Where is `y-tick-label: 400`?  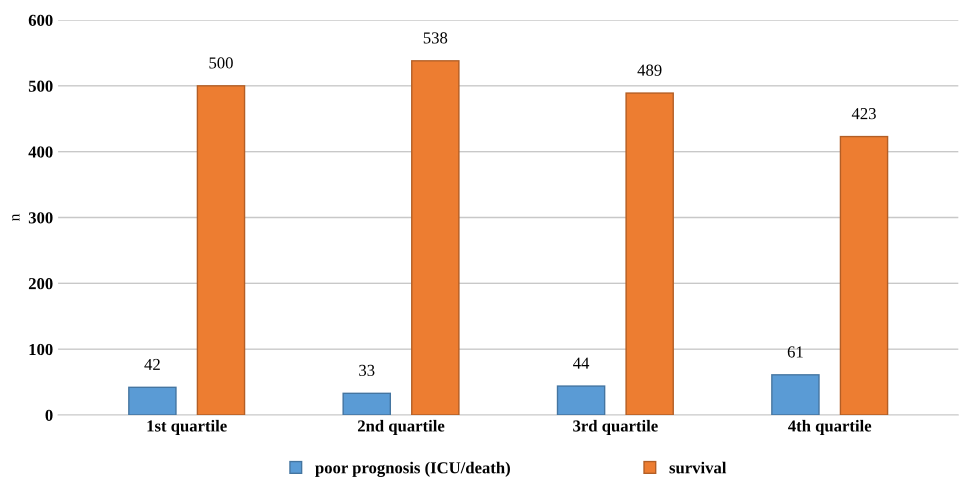 y-tick-label: 400 is located at coordinates (40, 152).